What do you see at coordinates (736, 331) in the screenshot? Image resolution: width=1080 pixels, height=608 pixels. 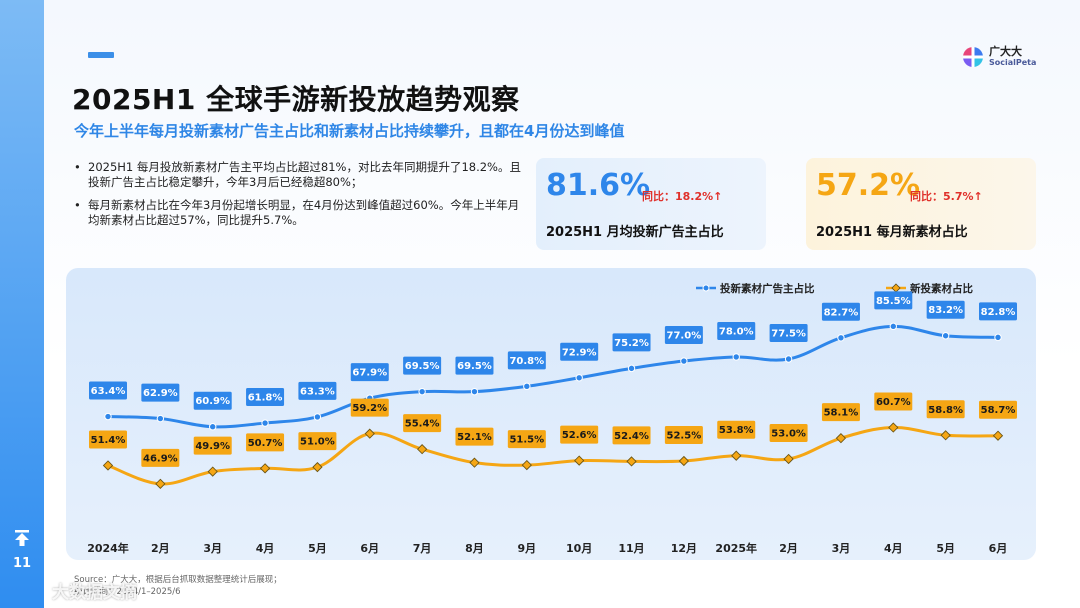 I see `data-label: 78.0%` at bounding box center [736, 331].